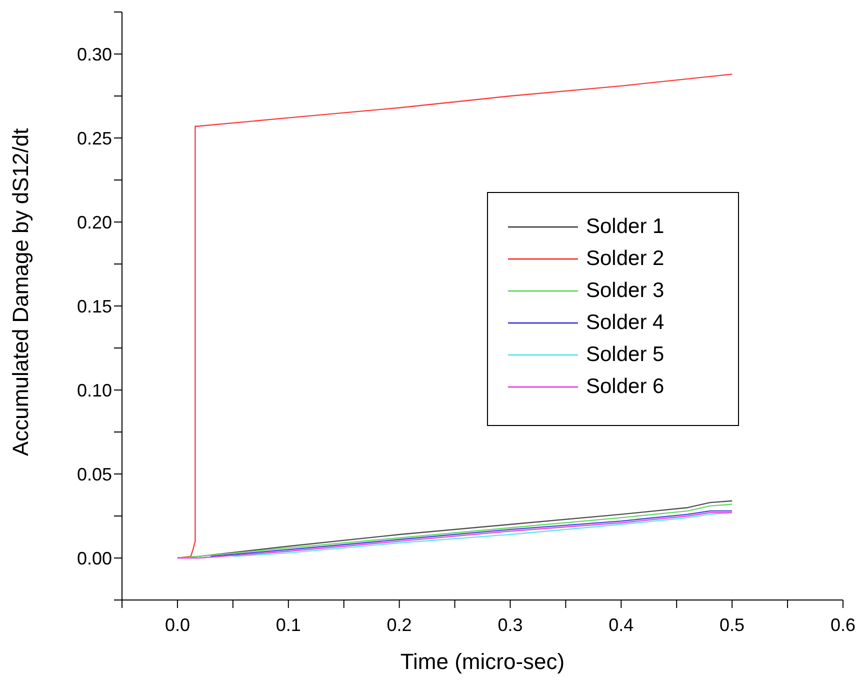  I want to click on y-tick-label: 0.00, so click(94, 558).